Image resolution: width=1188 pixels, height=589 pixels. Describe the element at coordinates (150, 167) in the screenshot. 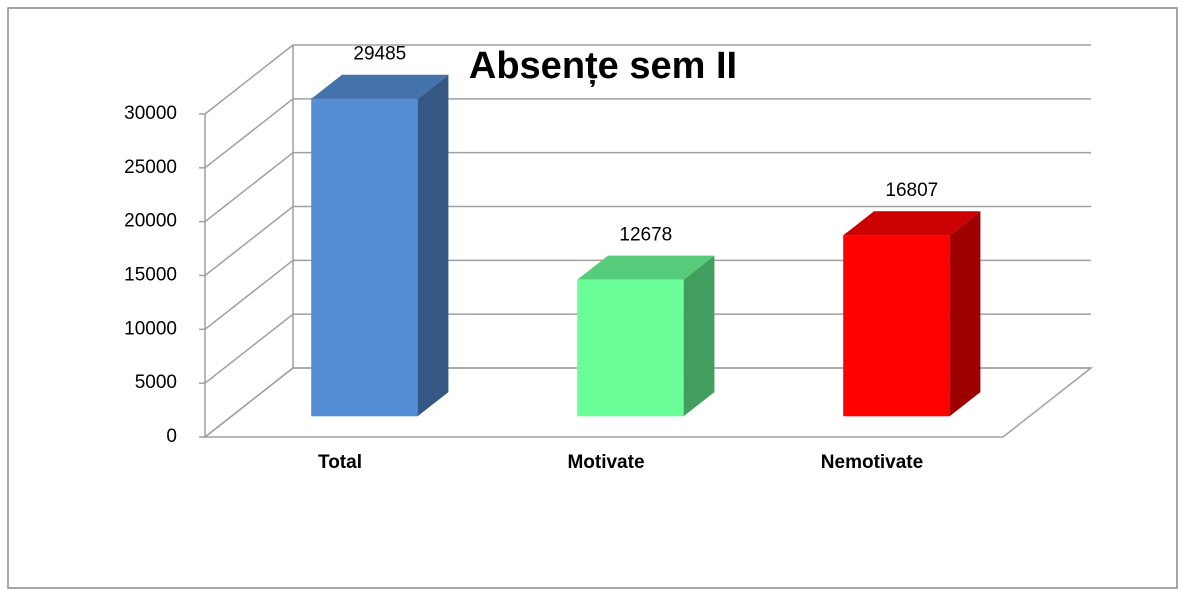

I see `y-tick-label: 25000` at that location.